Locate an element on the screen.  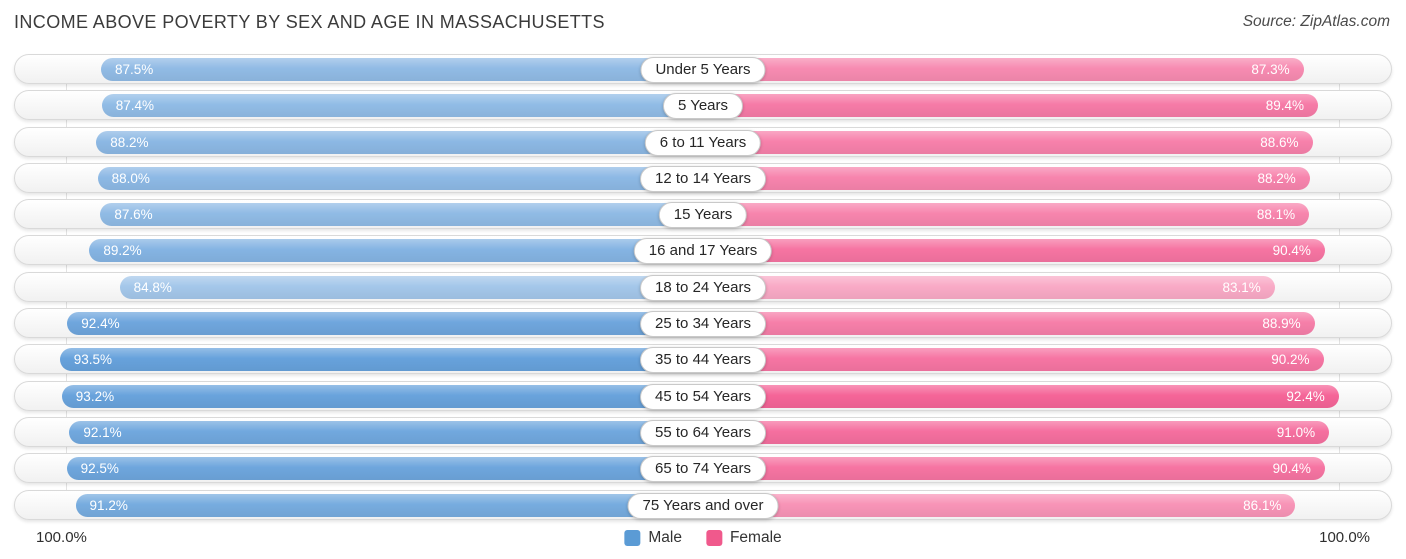
chart-row: 89.2% 90.4% 16 and 17 Years is located at coordinates (703, 250).